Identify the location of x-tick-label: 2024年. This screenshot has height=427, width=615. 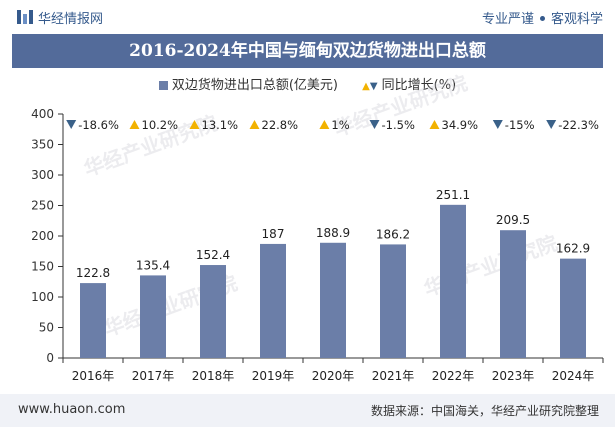
(573, 376).